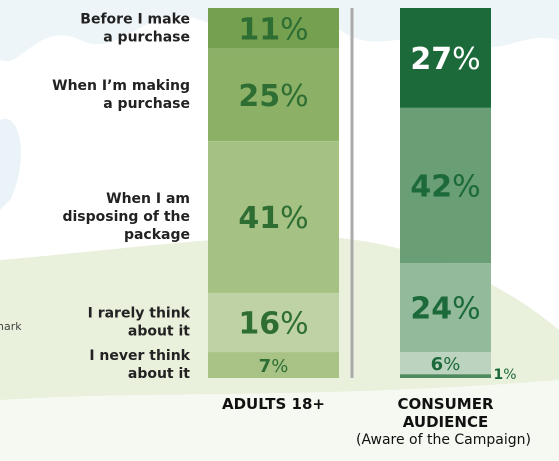 Image resolution: width=559 pixels, height=461 pixels. What do you see at coordinates (504, 375) in the screenshot?
I see `value-label: 1%` at bounding box center [504, 375].